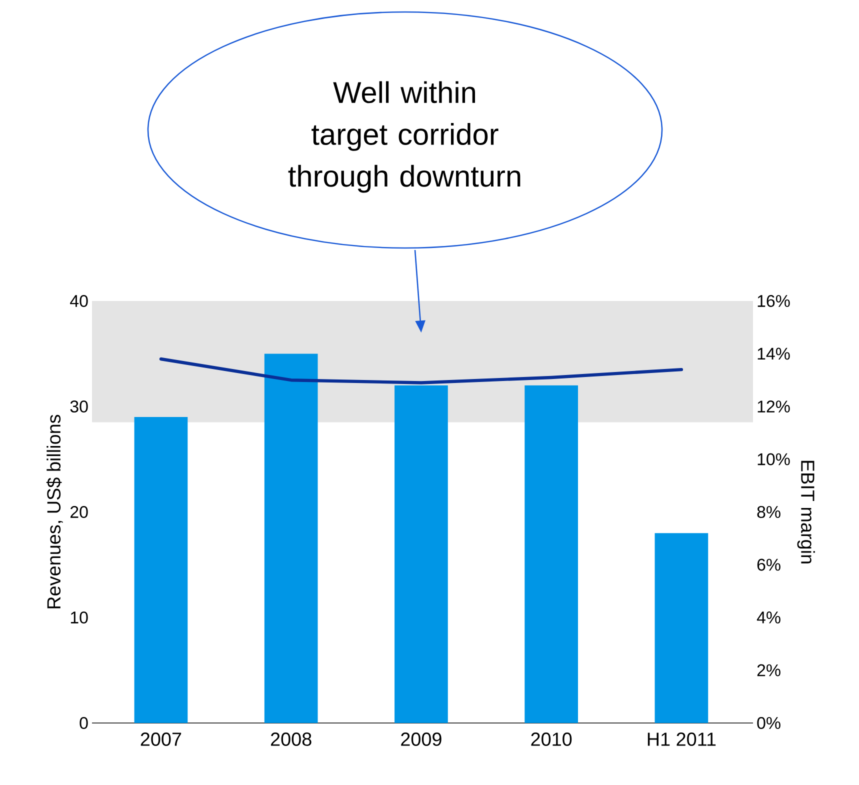 This screenshot has width=859, height=785. I want to click on y-tick-label: 30, so click(79, 406).